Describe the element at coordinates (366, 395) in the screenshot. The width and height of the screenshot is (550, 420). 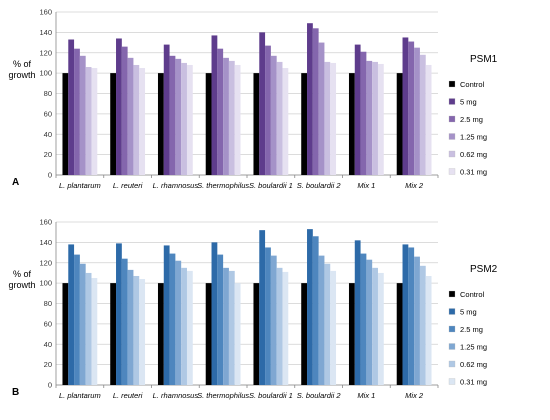
I see `x-tick-label: Mix 1` at that location.